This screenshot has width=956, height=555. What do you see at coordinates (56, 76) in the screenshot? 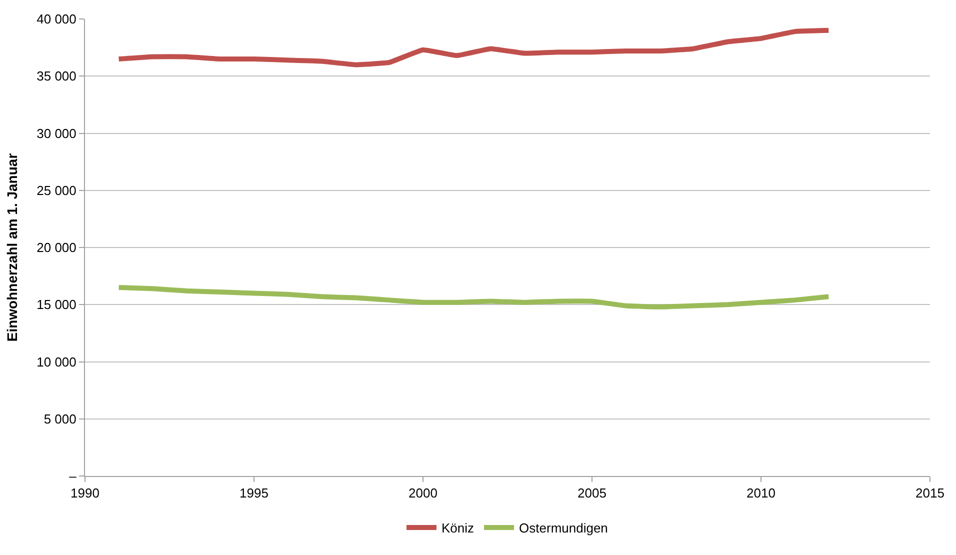
I see `y-tick-label: 35 000` at bounding box center [56, 76].